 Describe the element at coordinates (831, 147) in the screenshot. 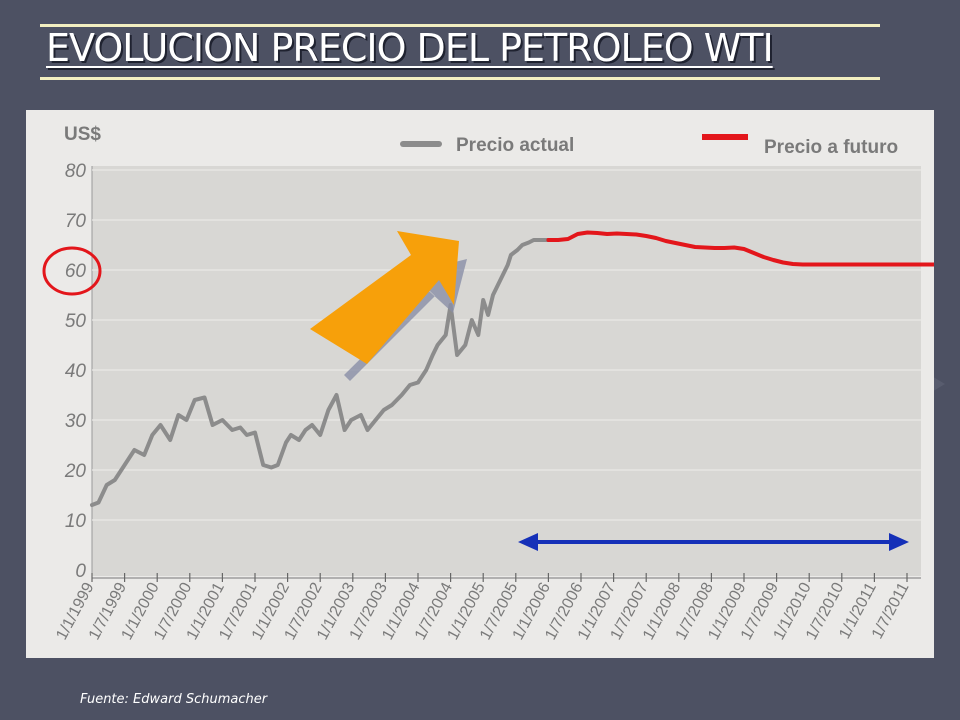

I see `legend-label-future: Precio a futuro` at that location.